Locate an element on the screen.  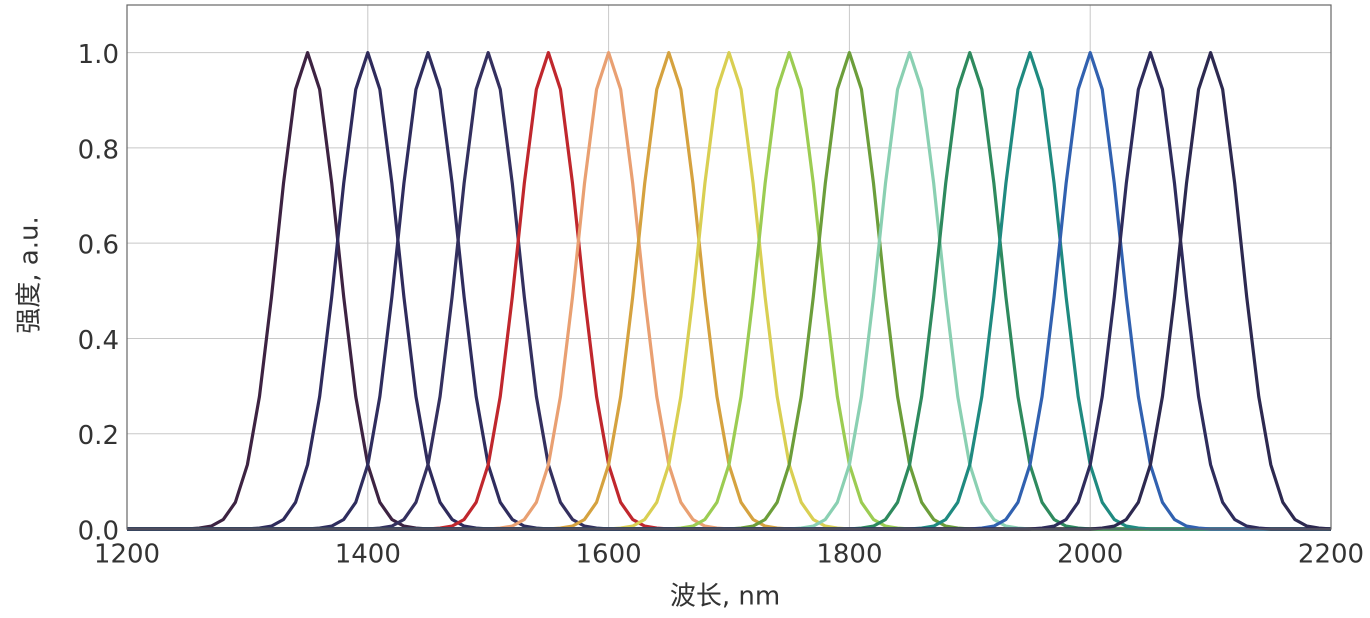
y-tick-label: 0.6 is located at coordinates (98, 246).